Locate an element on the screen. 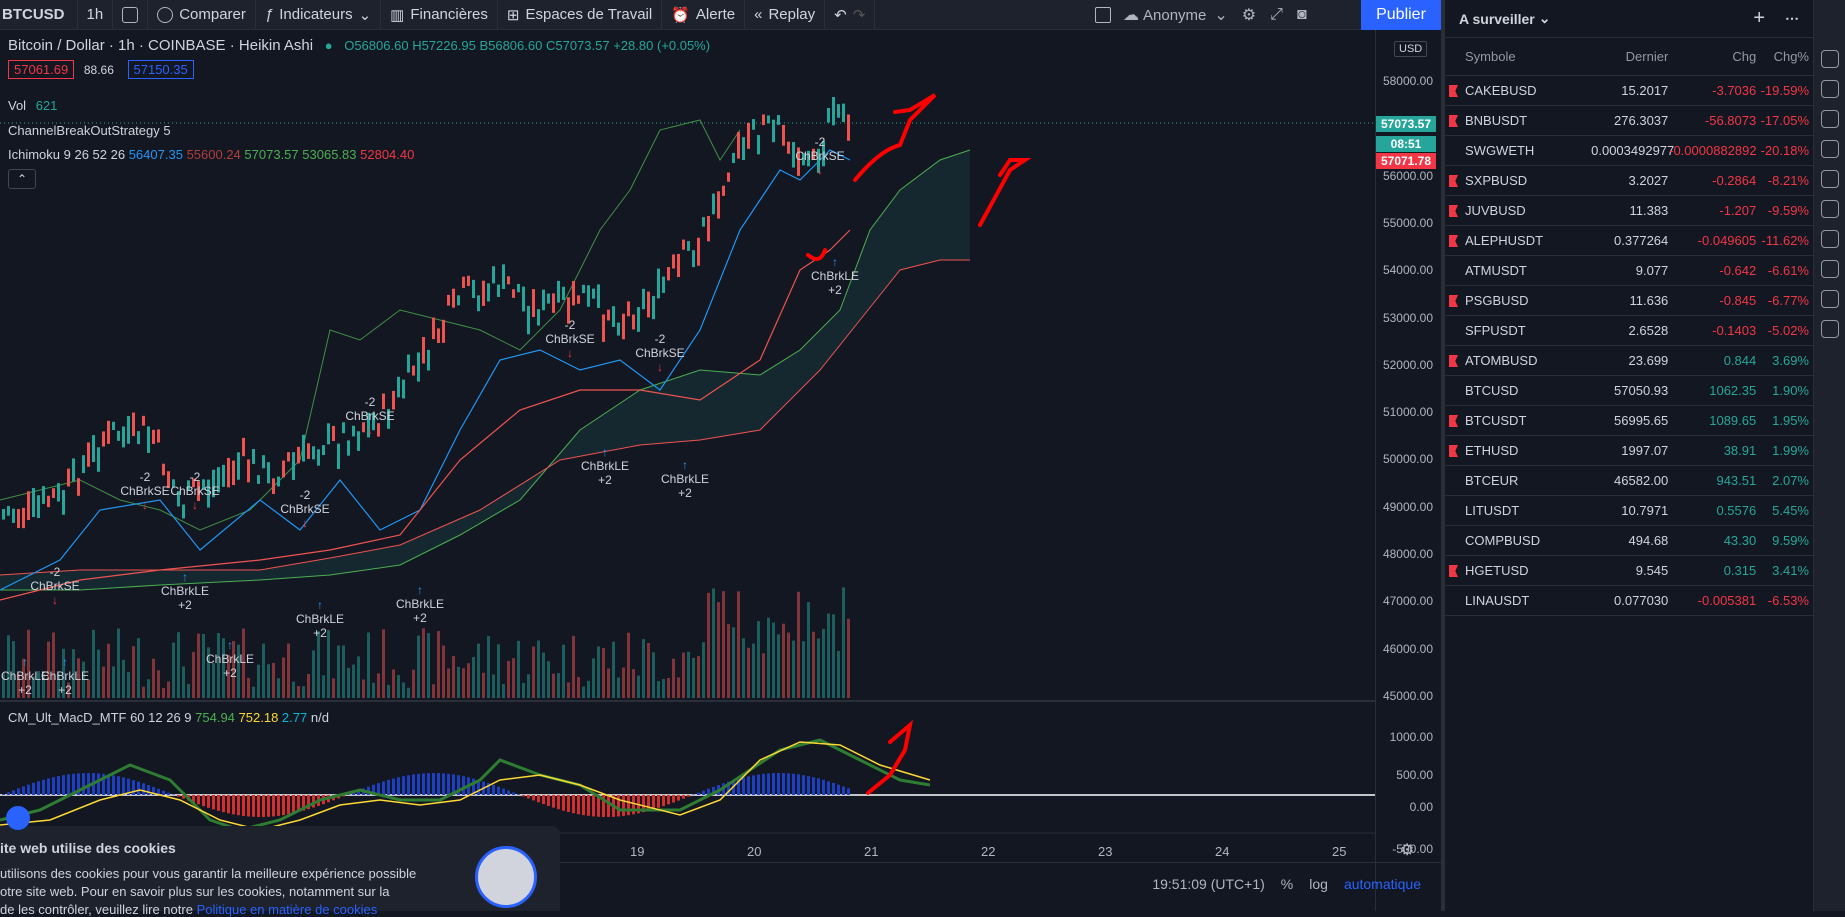 The height and width of the screenshot is (917, 1845). watchlist-last: 46582.00 is located at coordinates (1630, 480).